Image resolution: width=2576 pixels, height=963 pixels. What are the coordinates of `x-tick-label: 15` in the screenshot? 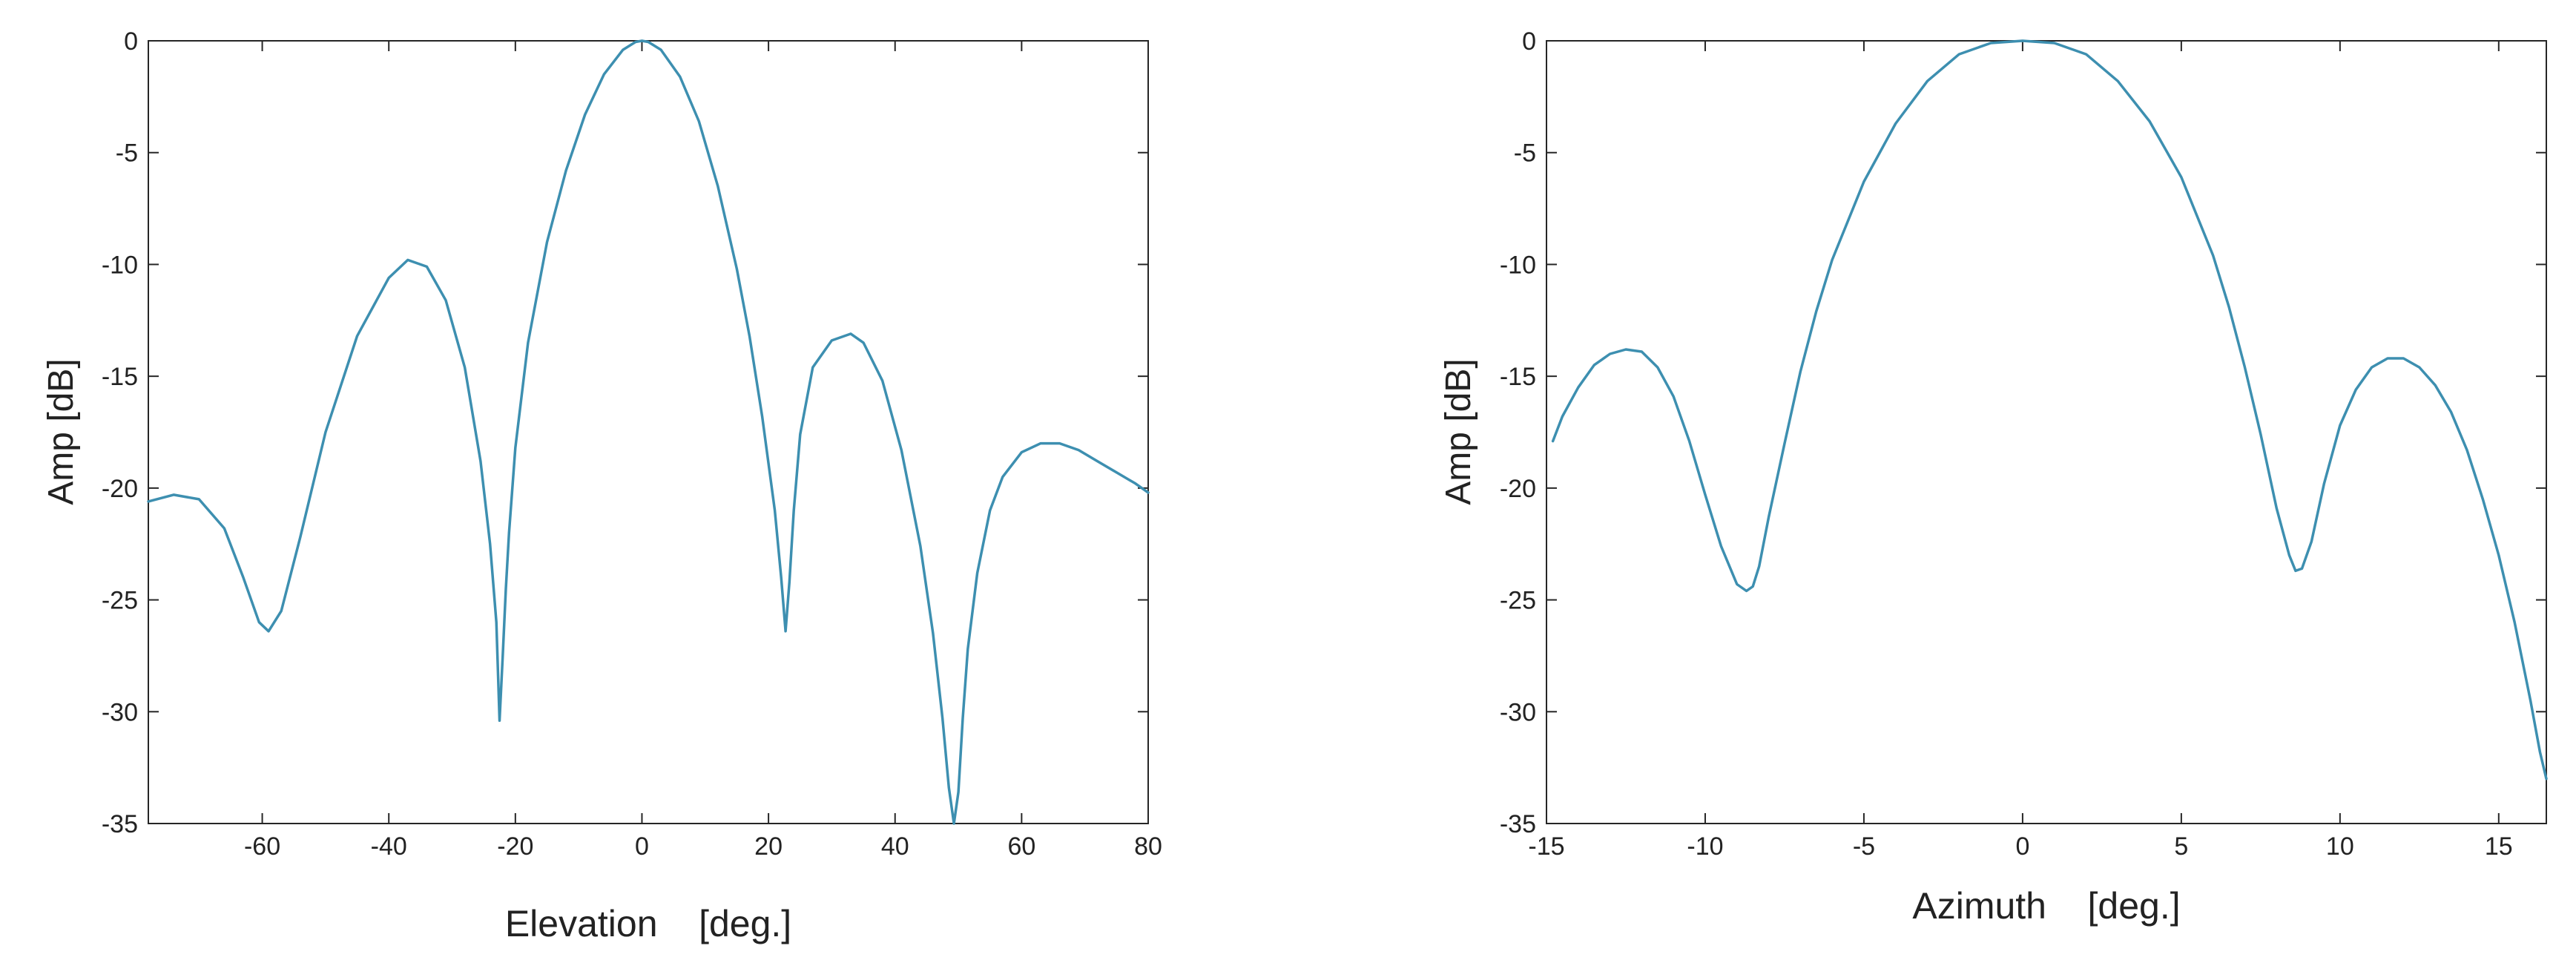 It's located at (2499, 847).